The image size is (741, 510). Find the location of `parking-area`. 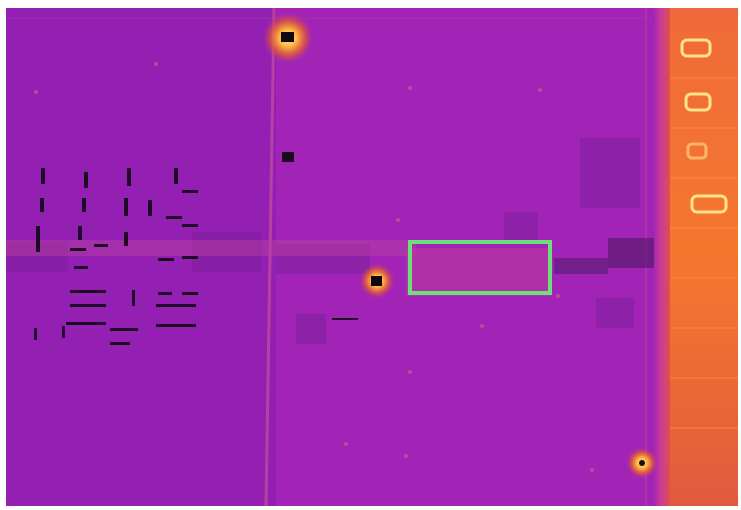

parking-area is located at coordinates (704, 257).